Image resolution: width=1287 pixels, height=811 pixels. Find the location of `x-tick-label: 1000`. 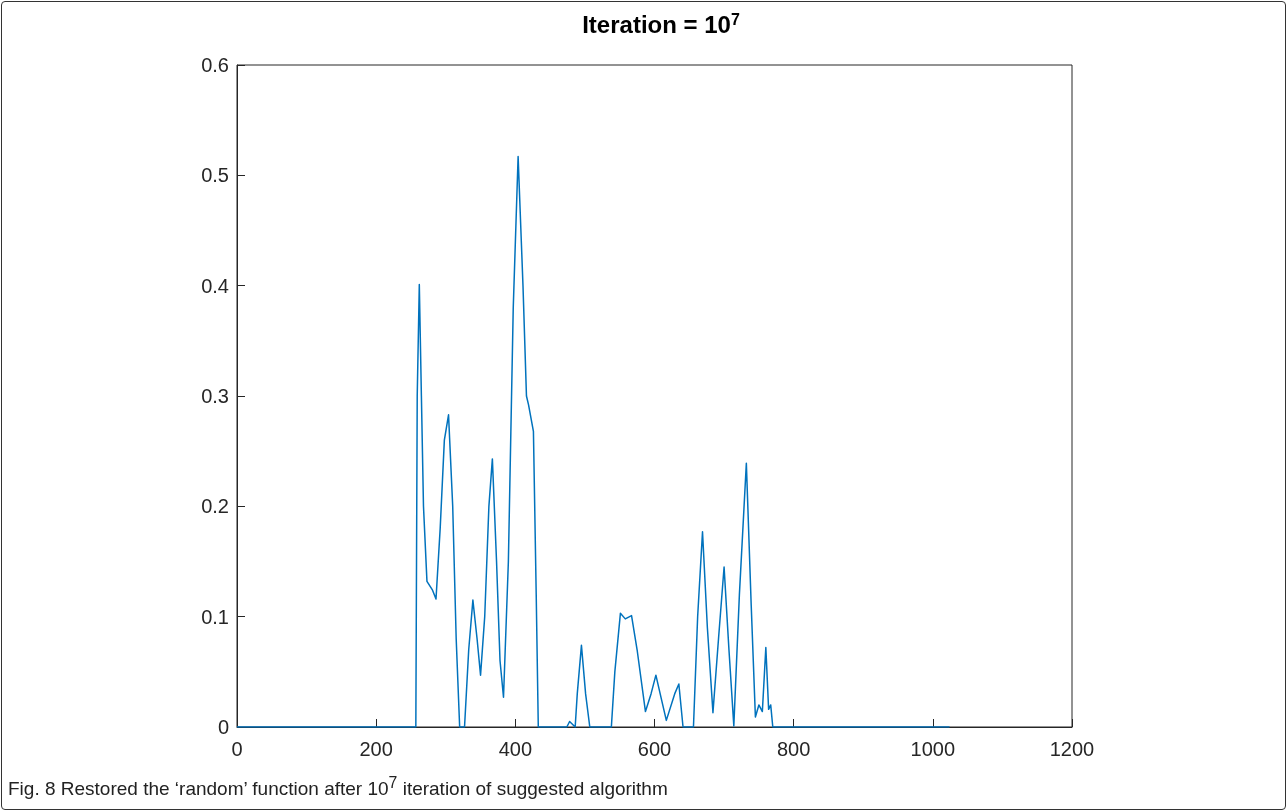

x-tick-label: 1000 is located at coordinates (933, 749).